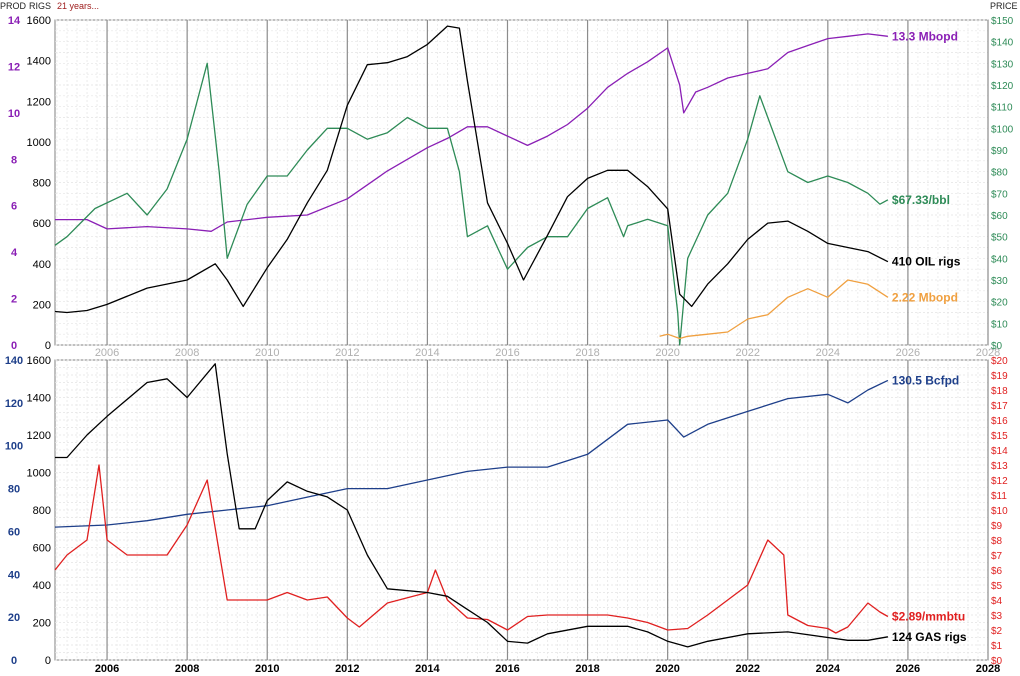 This screenshot has height=676, width=1020. What do you see at coordinates (1002, 43) in the screenshot?
I see `price-tick-label: $140` at bounding box center [1002, 43].